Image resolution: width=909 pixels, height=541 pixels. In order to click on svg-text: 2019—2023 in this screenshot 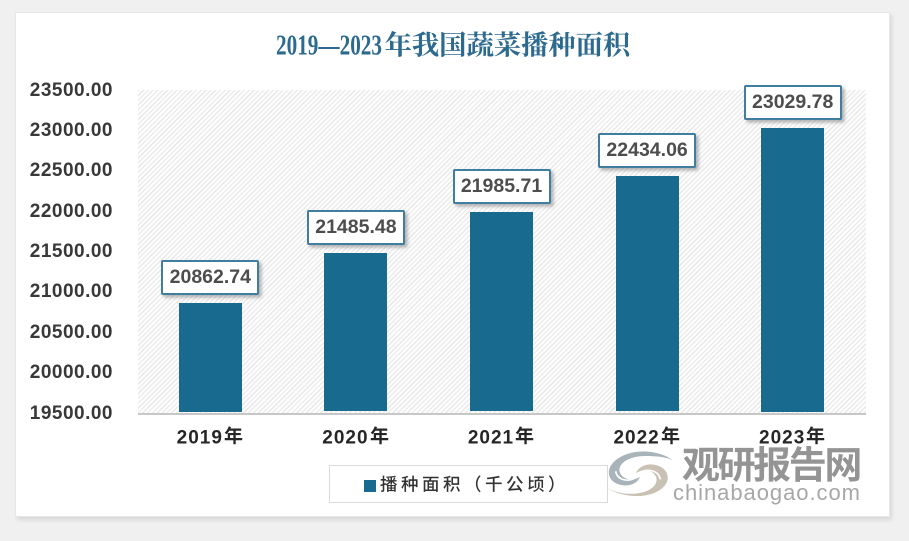, I will do `click(329, 46)`.